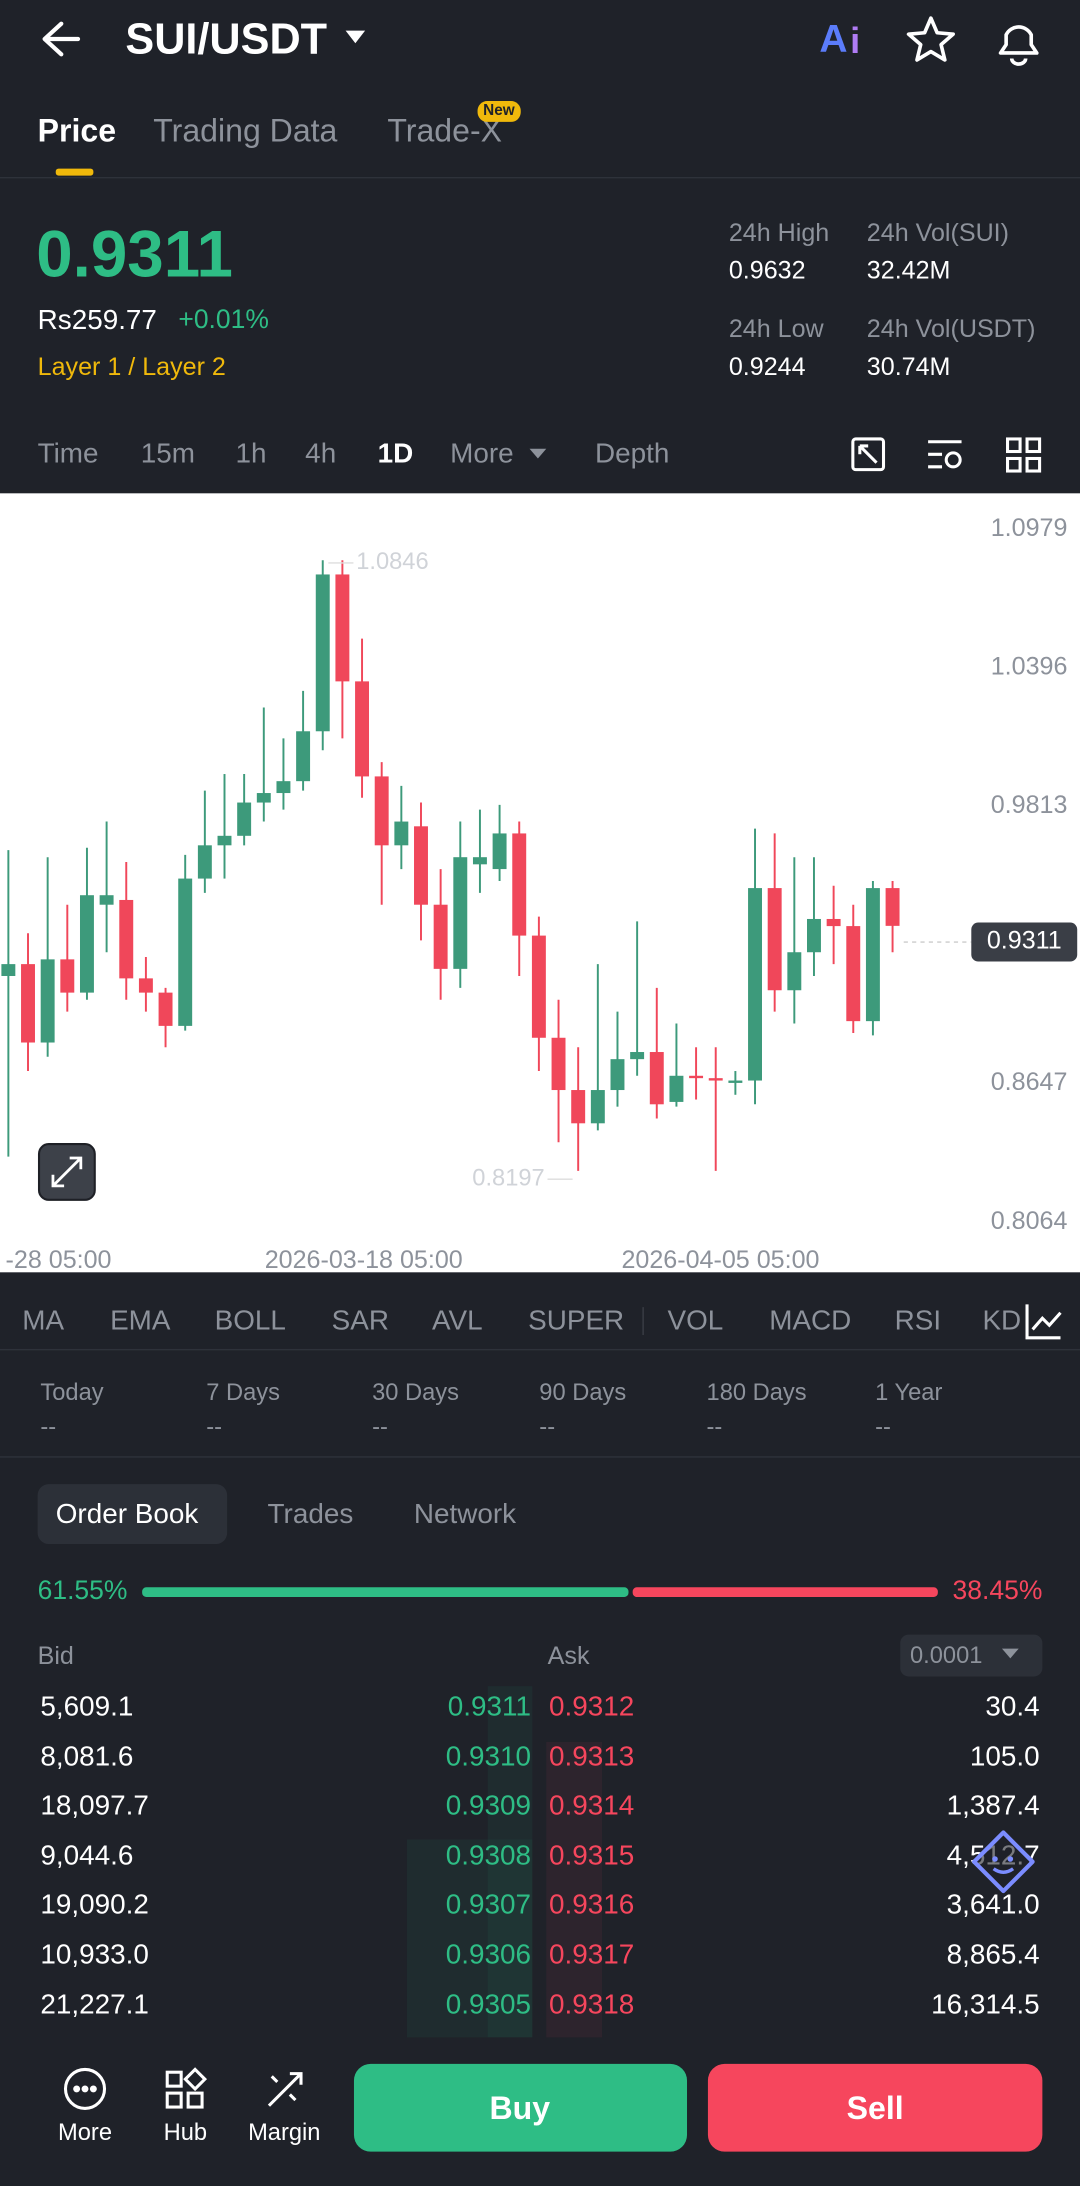  What do you see at coordinates (355, 37) in the screenshot?
I see `pair-caret` at bounding box center [355, 37].